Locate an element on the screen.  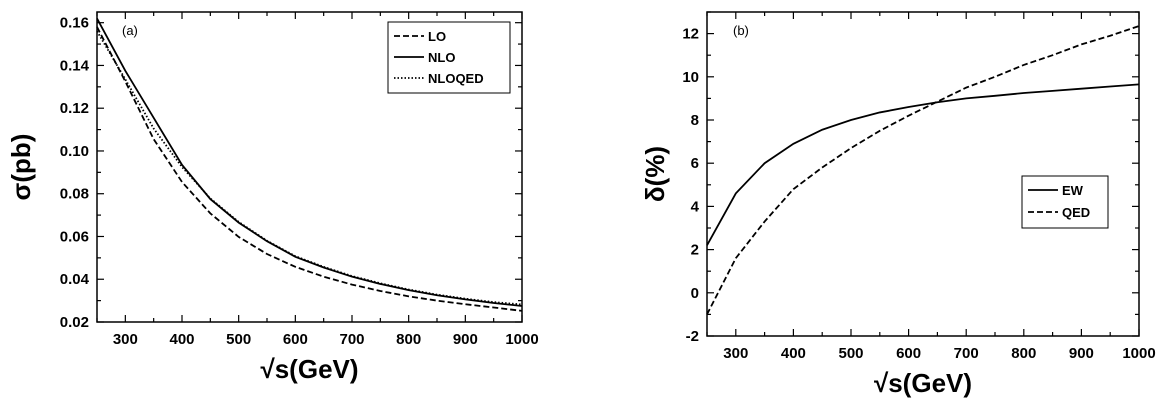
y-tick-label: 6 is located at coordinates (695, 163).